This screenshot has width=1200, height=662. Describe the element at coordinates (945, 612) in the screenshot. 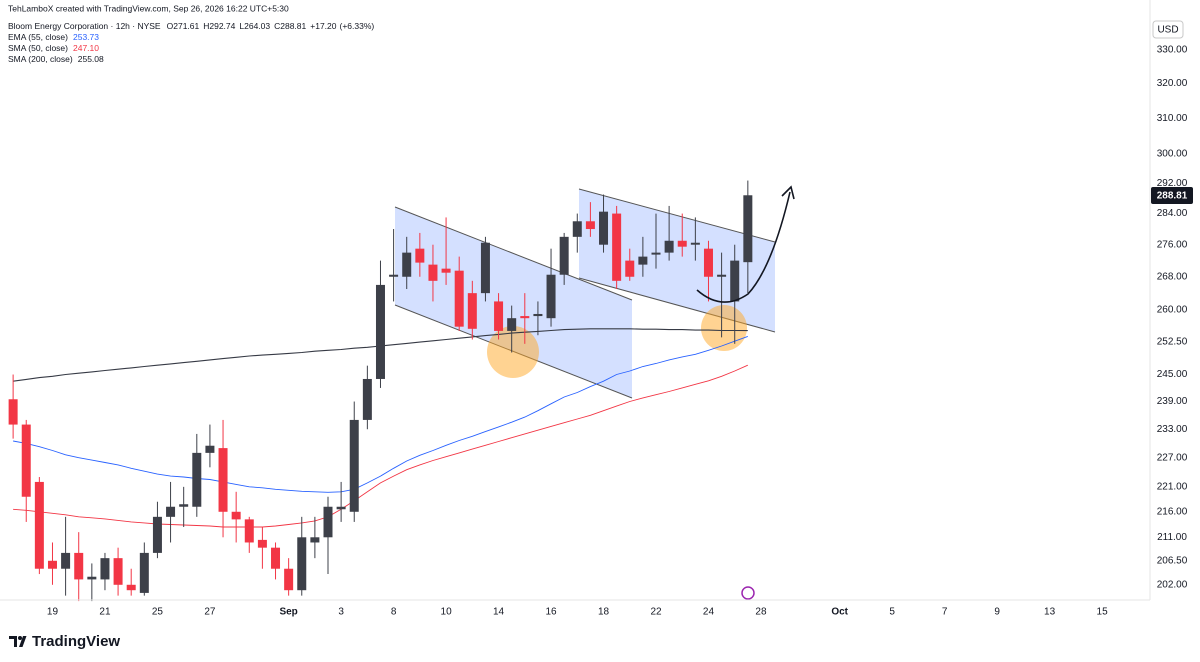

I see `x-tick-label: 7` at that location.